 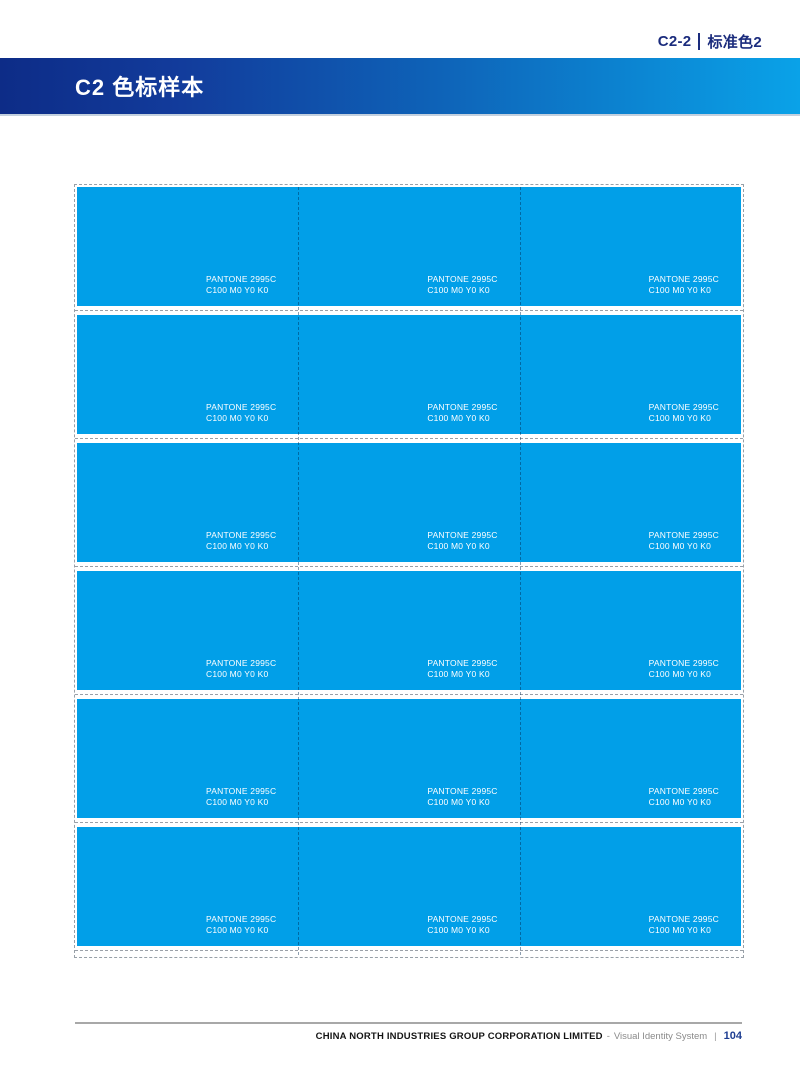 What do you see at coordinates (660, 1036) in the screenshot?
I see `footer-system-name: Visual Identity System` at bounding box center [660, 1036].